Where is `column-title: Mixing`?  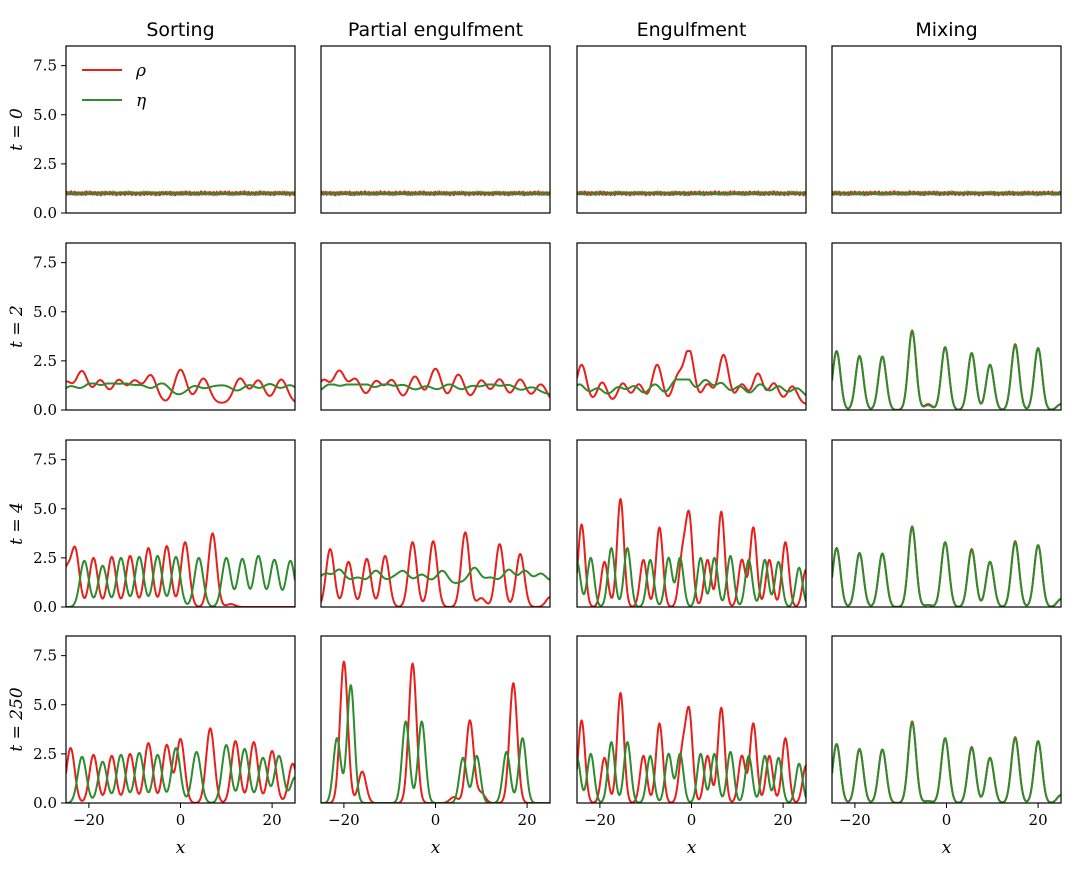
column-title: Mixing is located at coordinates (946, 30).